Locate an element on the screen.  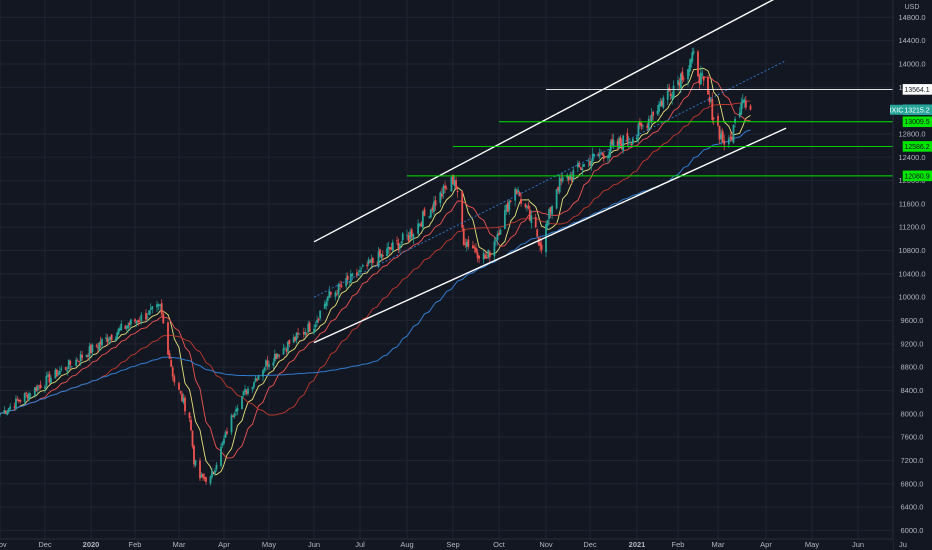
x-tick-label: Oct is located at coordinates (499, 544).